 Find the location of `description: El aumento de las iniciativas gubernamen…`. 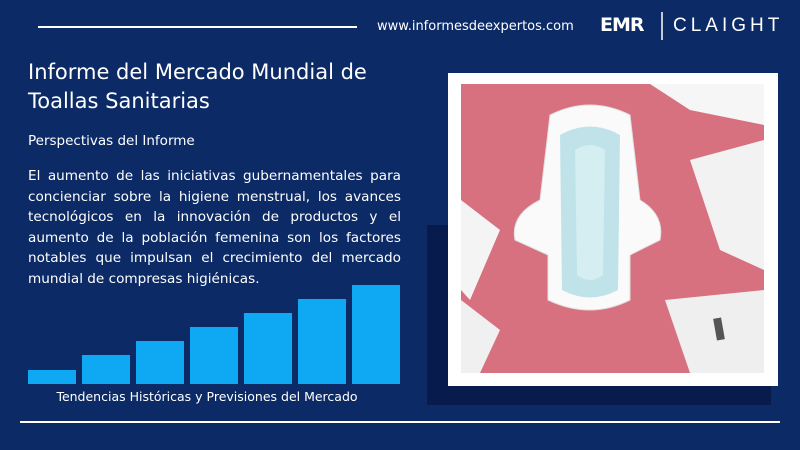

description: El aumento de las iniciativas gubernamen… is located at coordinates (214, 227).